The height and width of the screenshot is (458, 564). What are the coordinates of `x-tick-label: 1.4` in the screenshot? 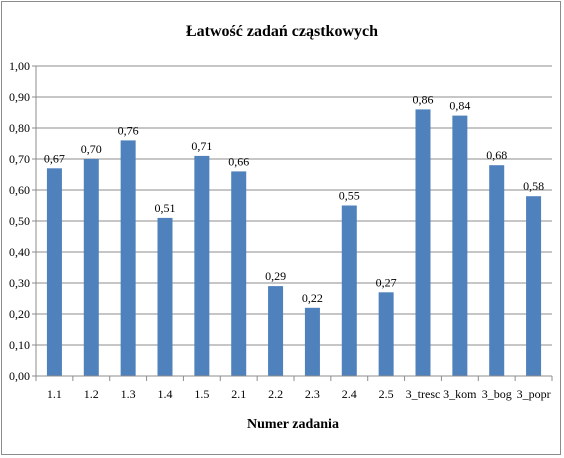 It's located at (165, 394).